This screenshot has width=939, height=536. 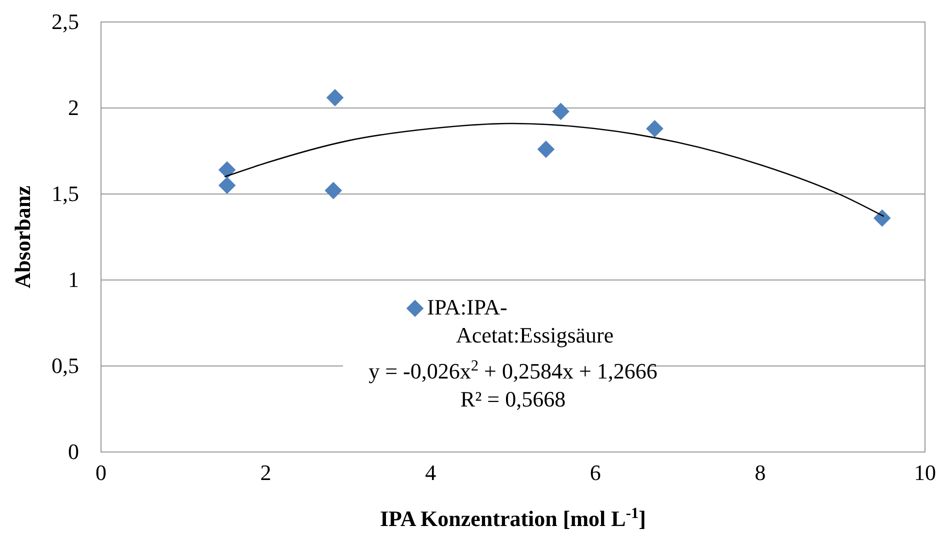 What do you see at coordinates (266, 472) in the screenshot?
I see `x-tick-label: 2` at bounding box center [266, 472].